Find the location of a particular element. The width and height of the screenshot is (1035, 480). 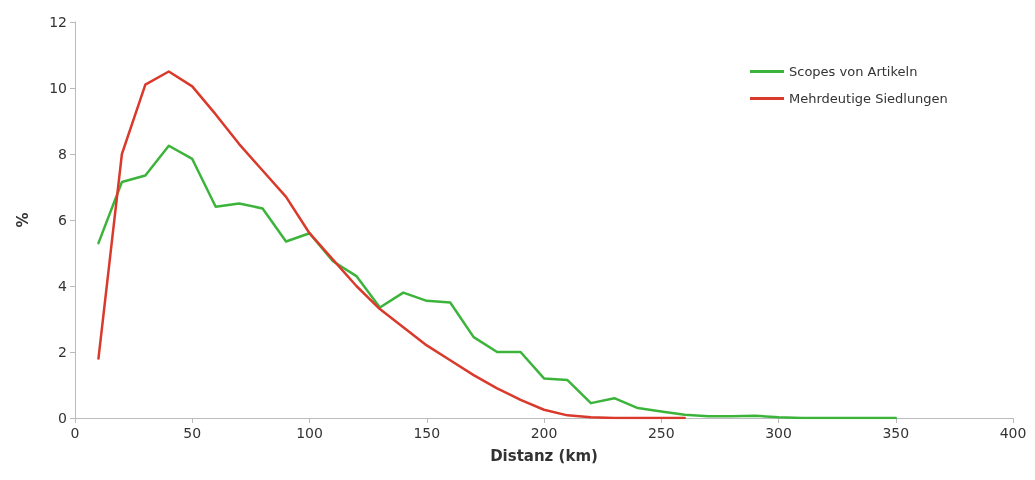

x-tick-label: 50 is located at coordinates (192, 433).